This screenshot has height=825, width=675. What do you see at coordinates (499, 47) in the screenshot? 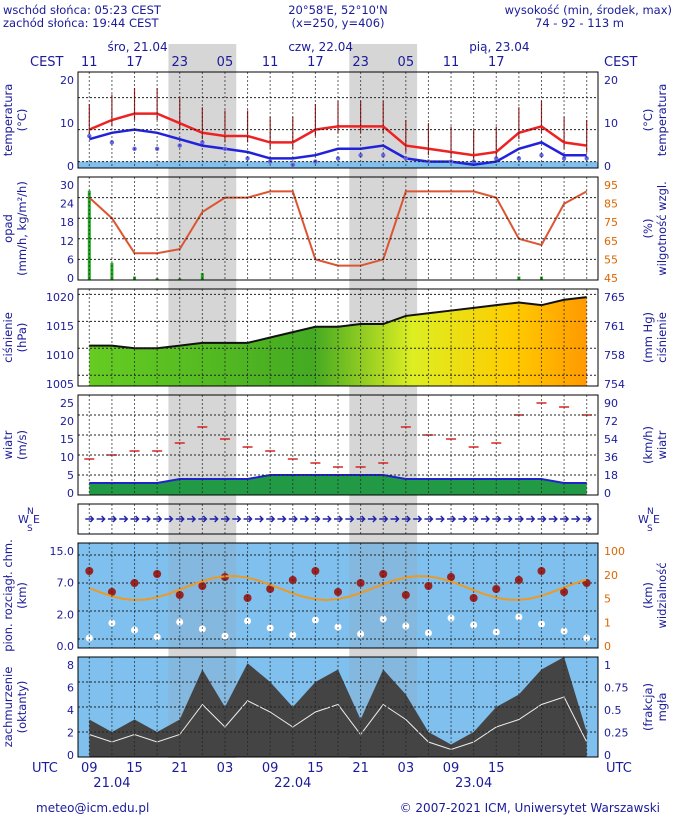
I see `day-label: pią, 23.04` at bounding box center [499, 47].